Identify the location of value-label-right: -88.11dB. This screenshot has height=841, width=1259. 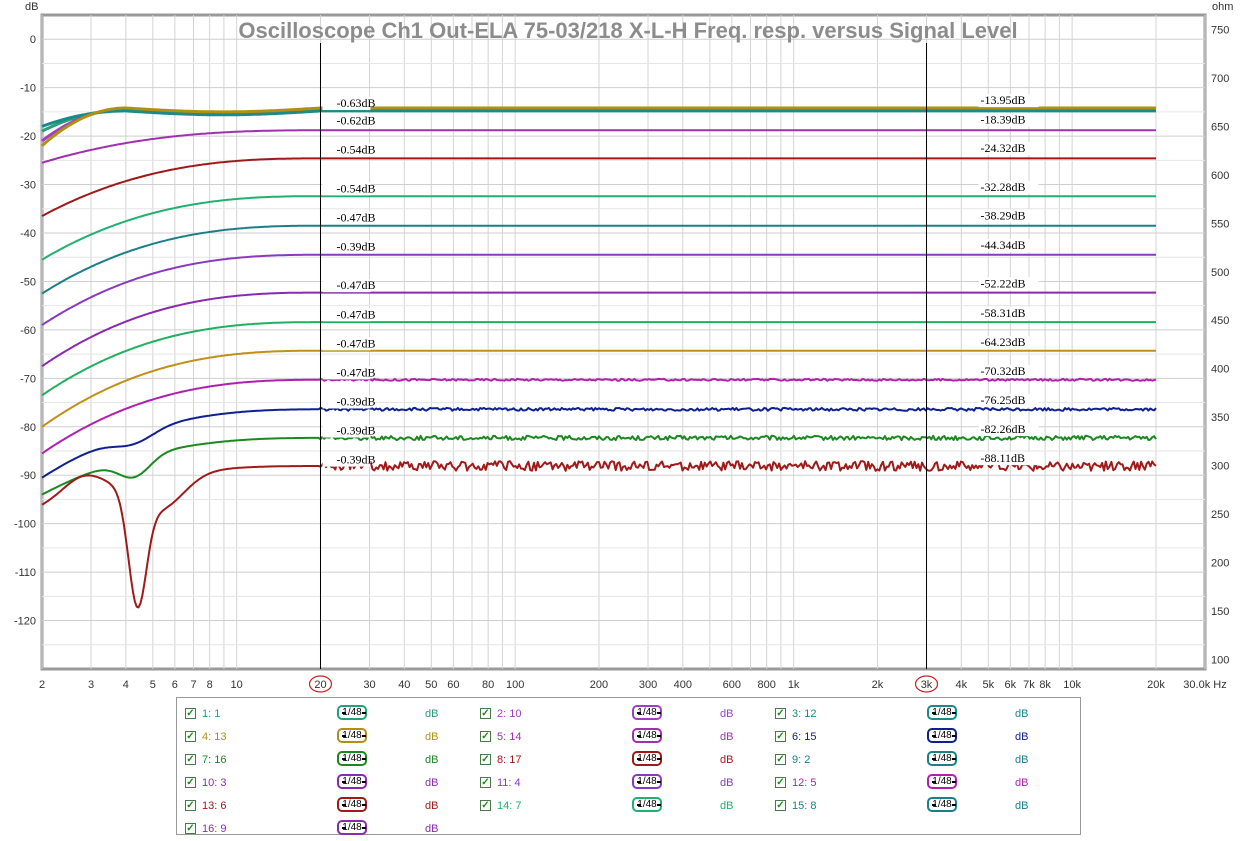
(1003, 458).